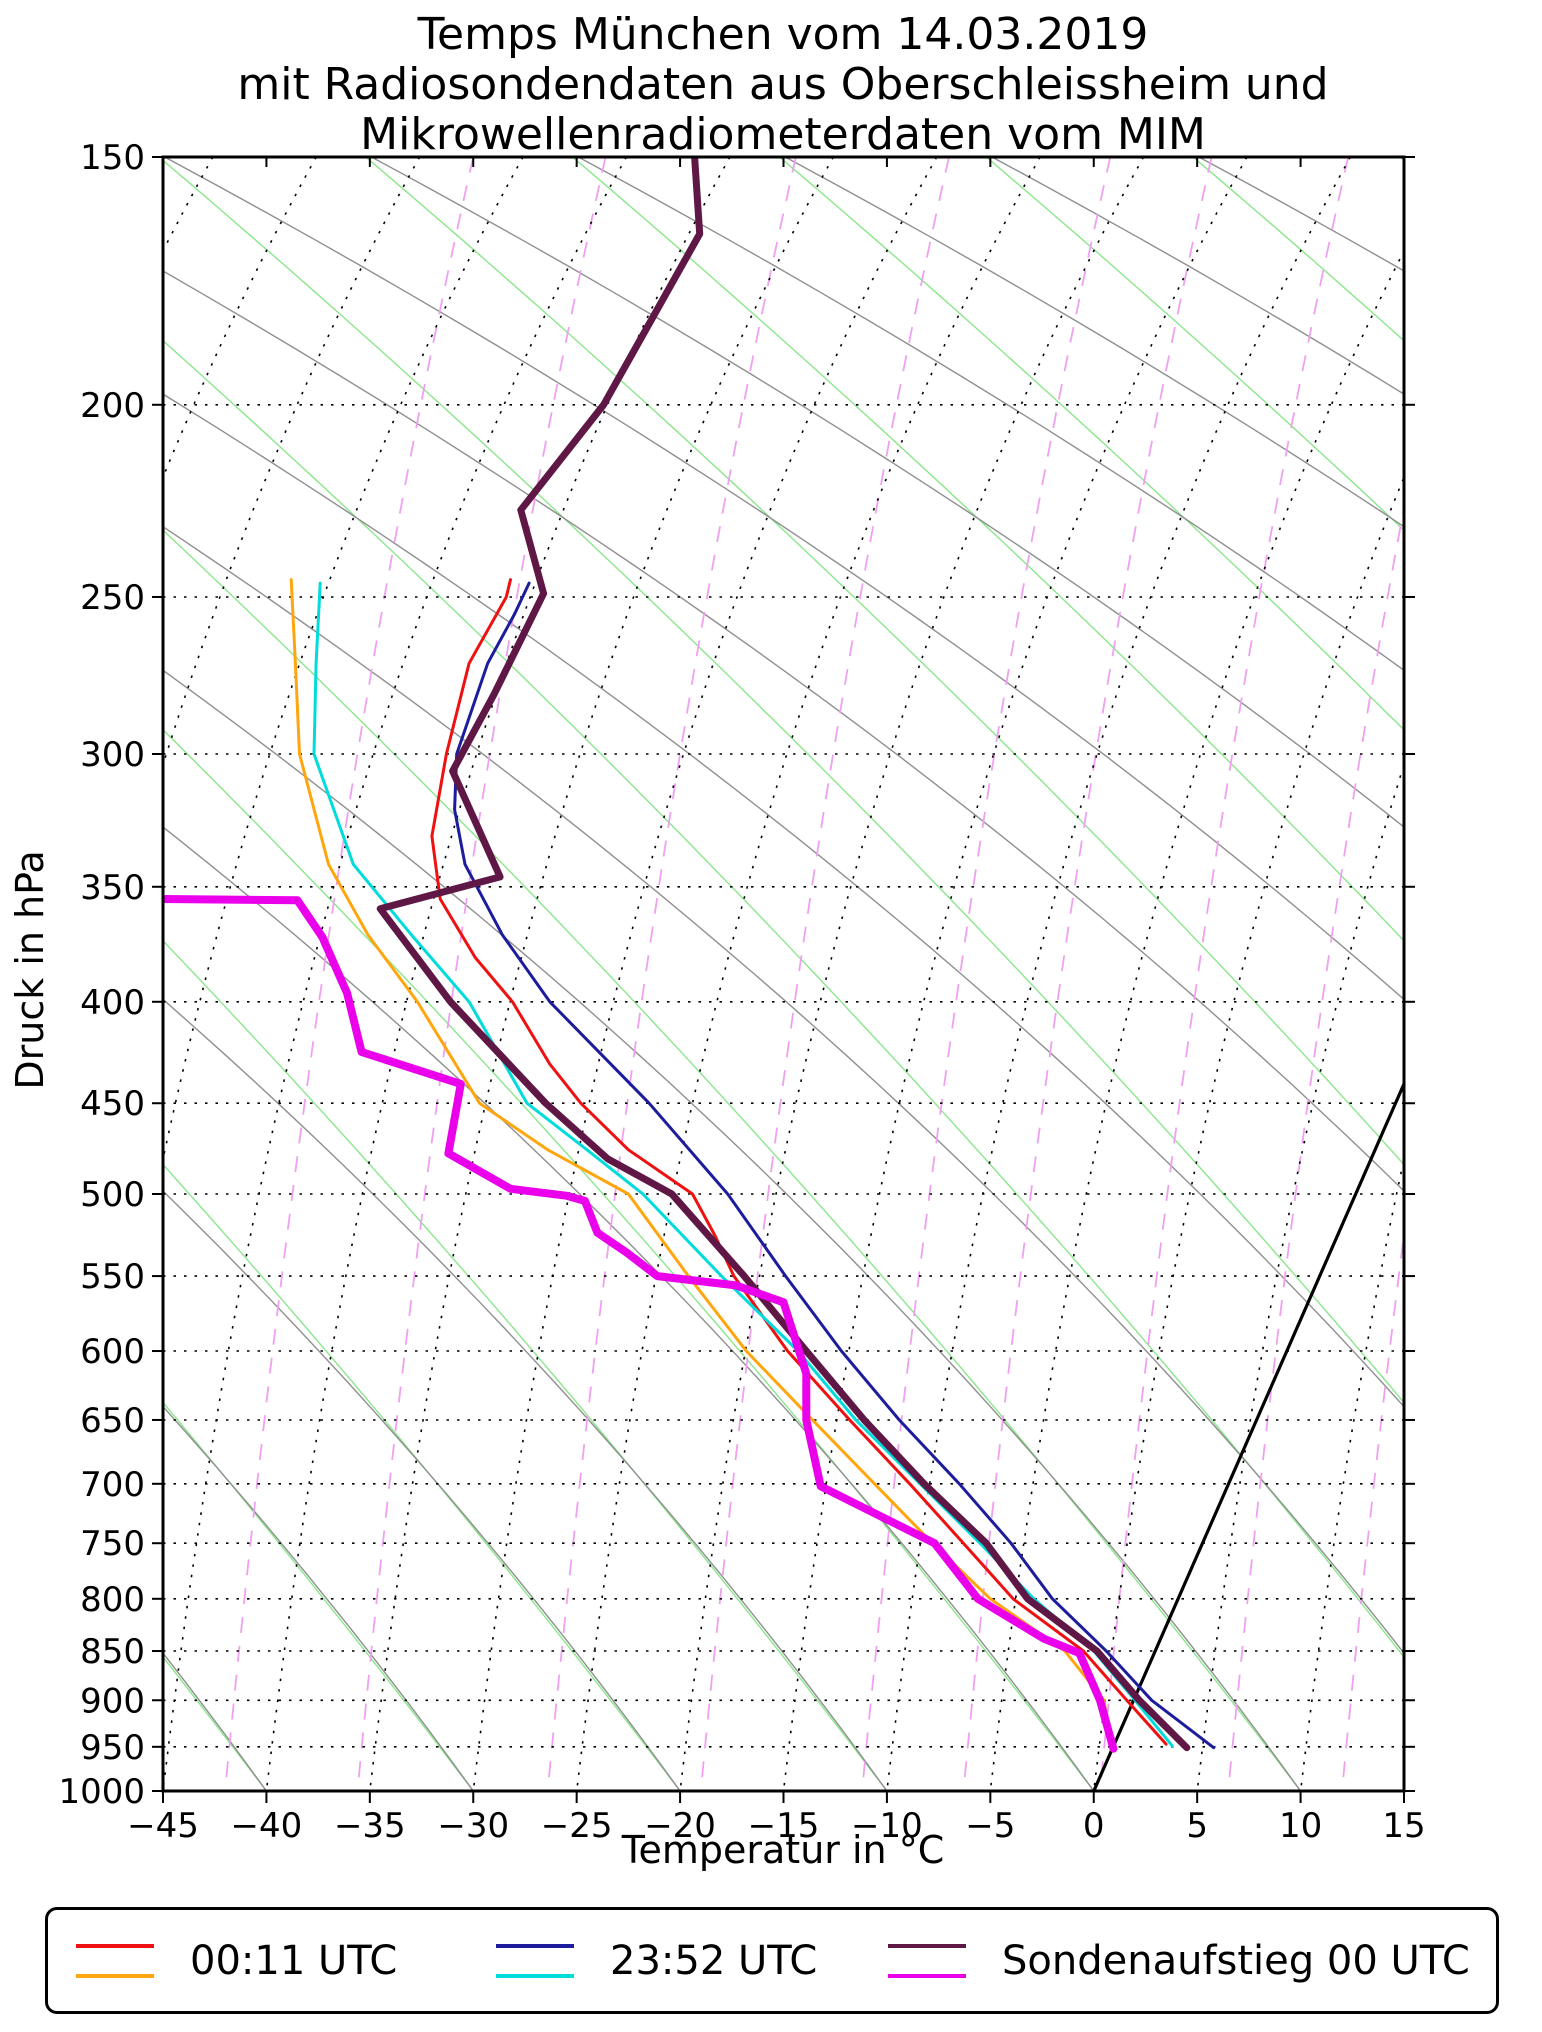 Image resolution: width=1542 pixels, height=2032 pixels. I want to click on legend-swatch-2352utc, so click(535, 1960).